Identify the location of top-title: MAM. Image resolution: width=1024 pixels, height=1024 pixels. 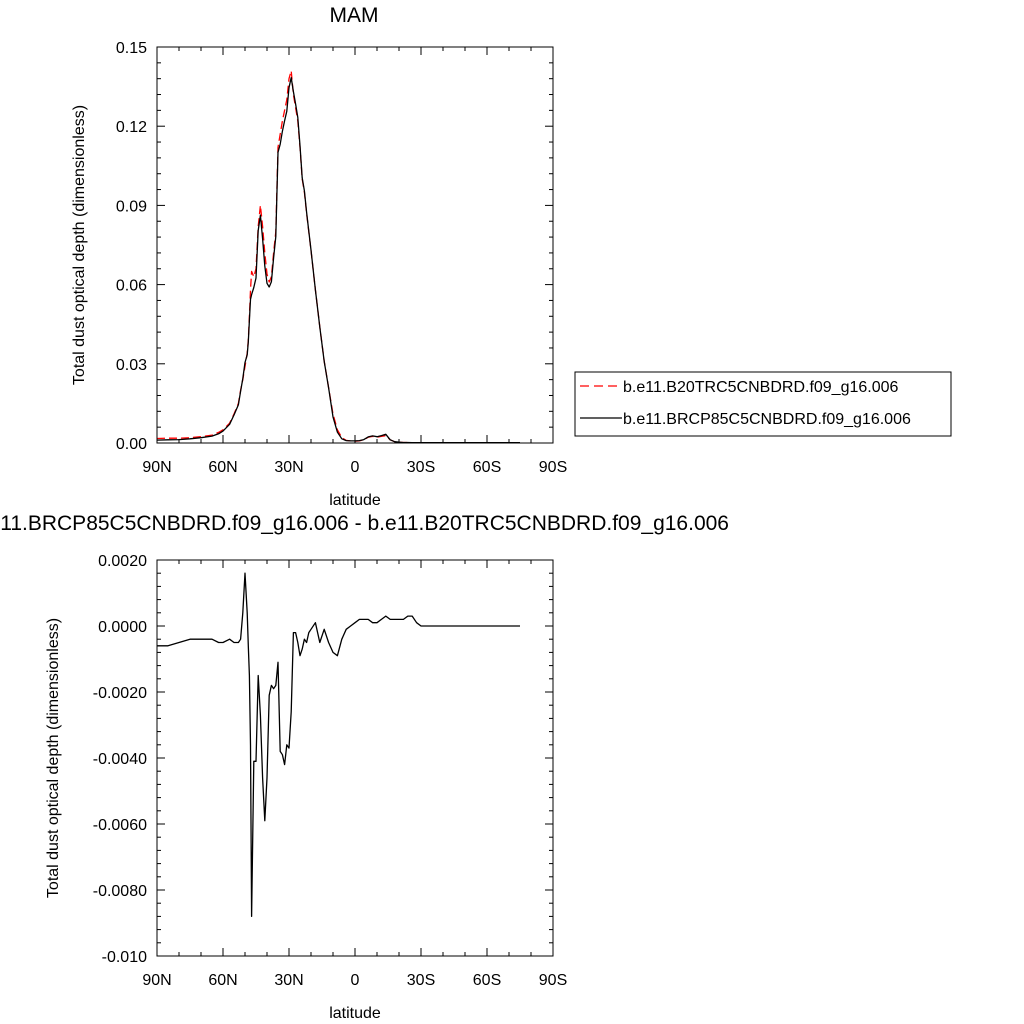
(354, 15).